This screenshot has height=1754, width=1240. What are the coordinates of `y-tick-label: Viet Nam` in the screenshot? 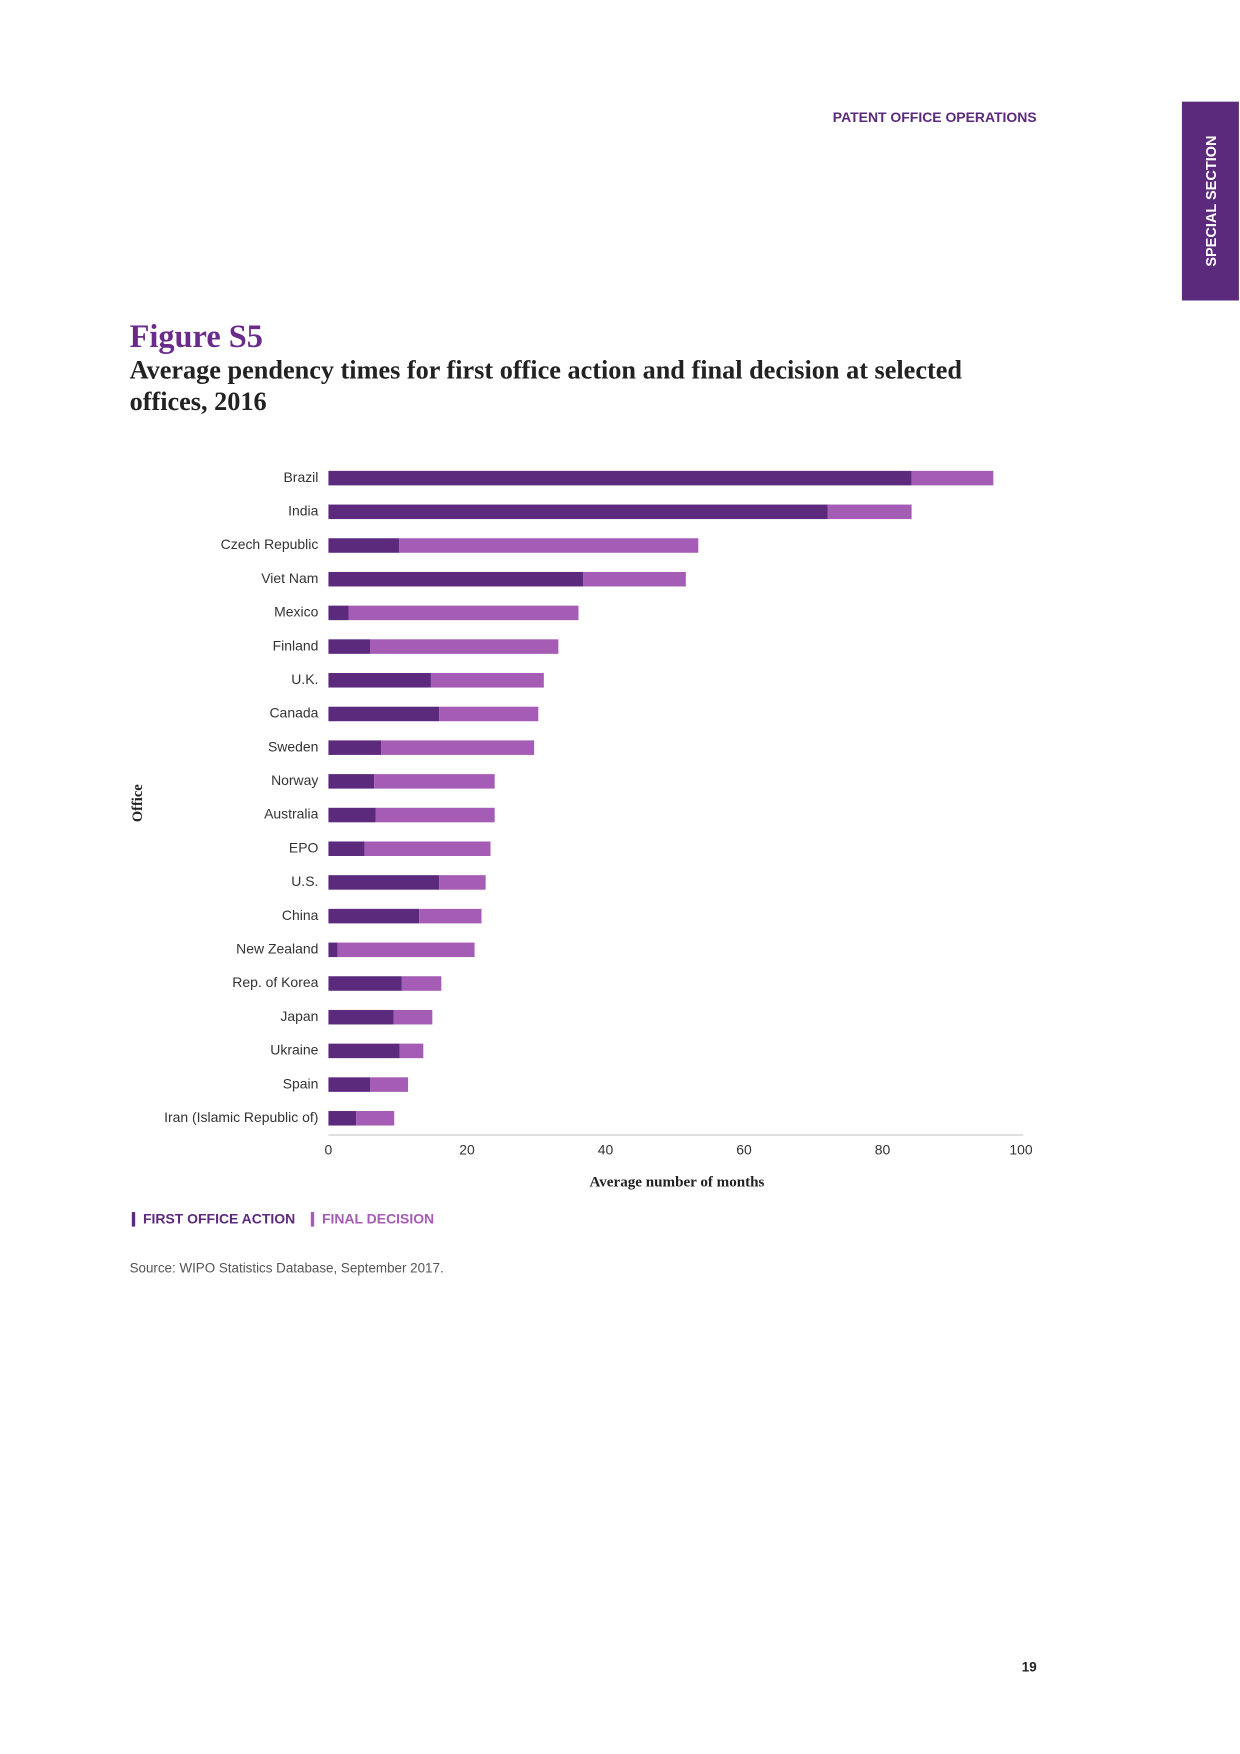 It's located at (289, 578).